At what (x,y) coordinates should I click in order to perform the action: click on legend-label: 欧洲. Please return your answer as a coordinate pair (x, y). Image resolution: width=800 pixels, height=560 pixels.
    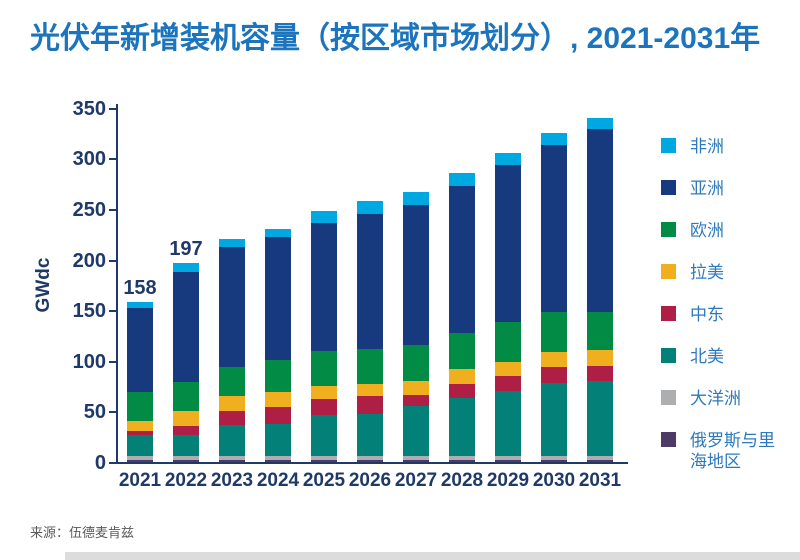
    Looking at the image, I should click on (707, 230).